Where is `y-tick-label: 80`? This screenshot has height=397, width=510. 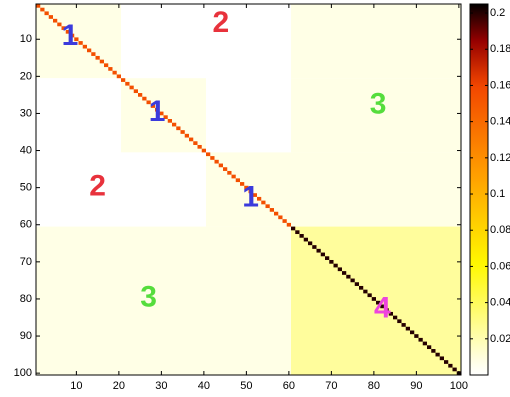
y-tick-label: 80 is located at coordinates (26, 299).